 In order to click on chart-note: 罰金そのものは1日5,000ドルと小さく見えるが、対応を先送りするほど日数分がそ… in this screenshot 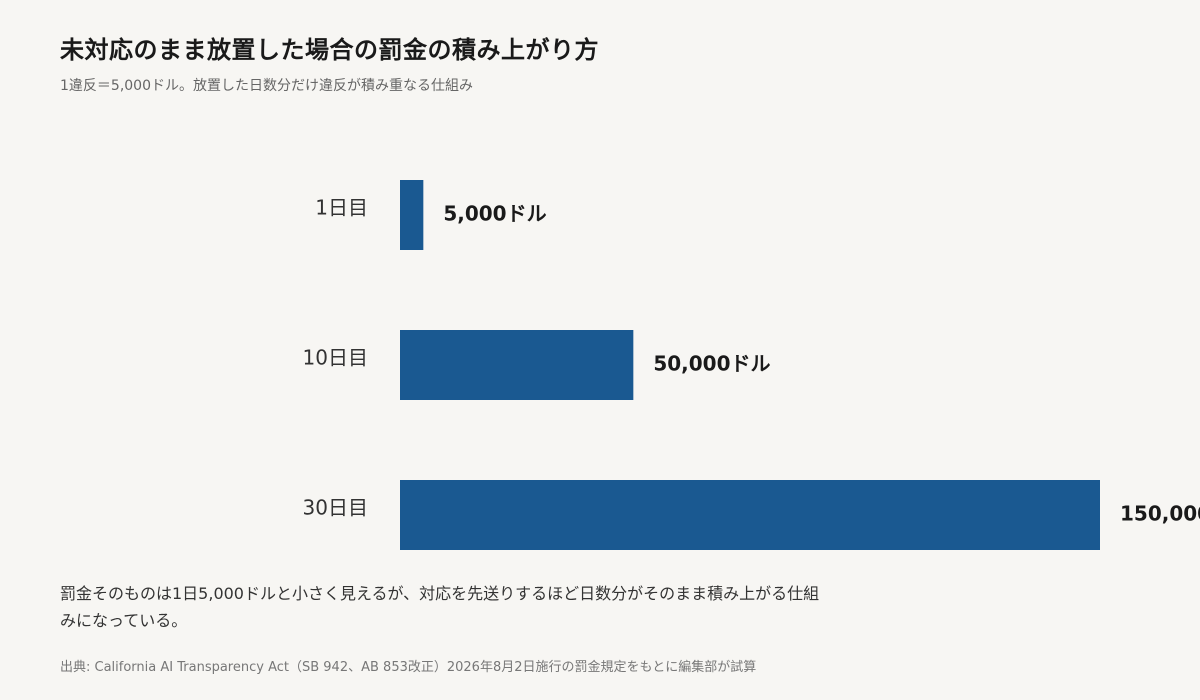, I will do `click(440, 607)`.